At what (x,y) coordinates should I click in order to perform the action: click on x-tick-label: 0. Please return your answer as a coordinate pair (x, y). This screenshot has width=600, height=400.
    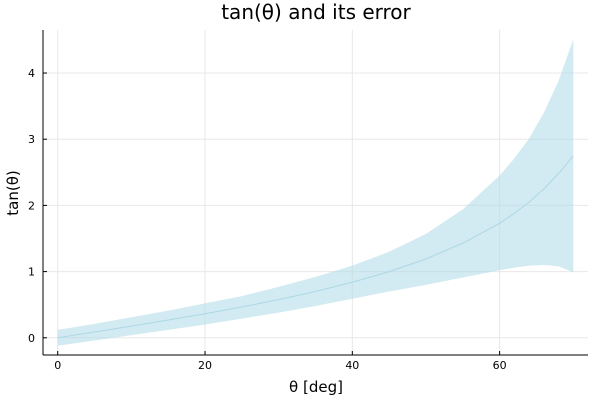
    Looking at the image, I should click on (57, 365).